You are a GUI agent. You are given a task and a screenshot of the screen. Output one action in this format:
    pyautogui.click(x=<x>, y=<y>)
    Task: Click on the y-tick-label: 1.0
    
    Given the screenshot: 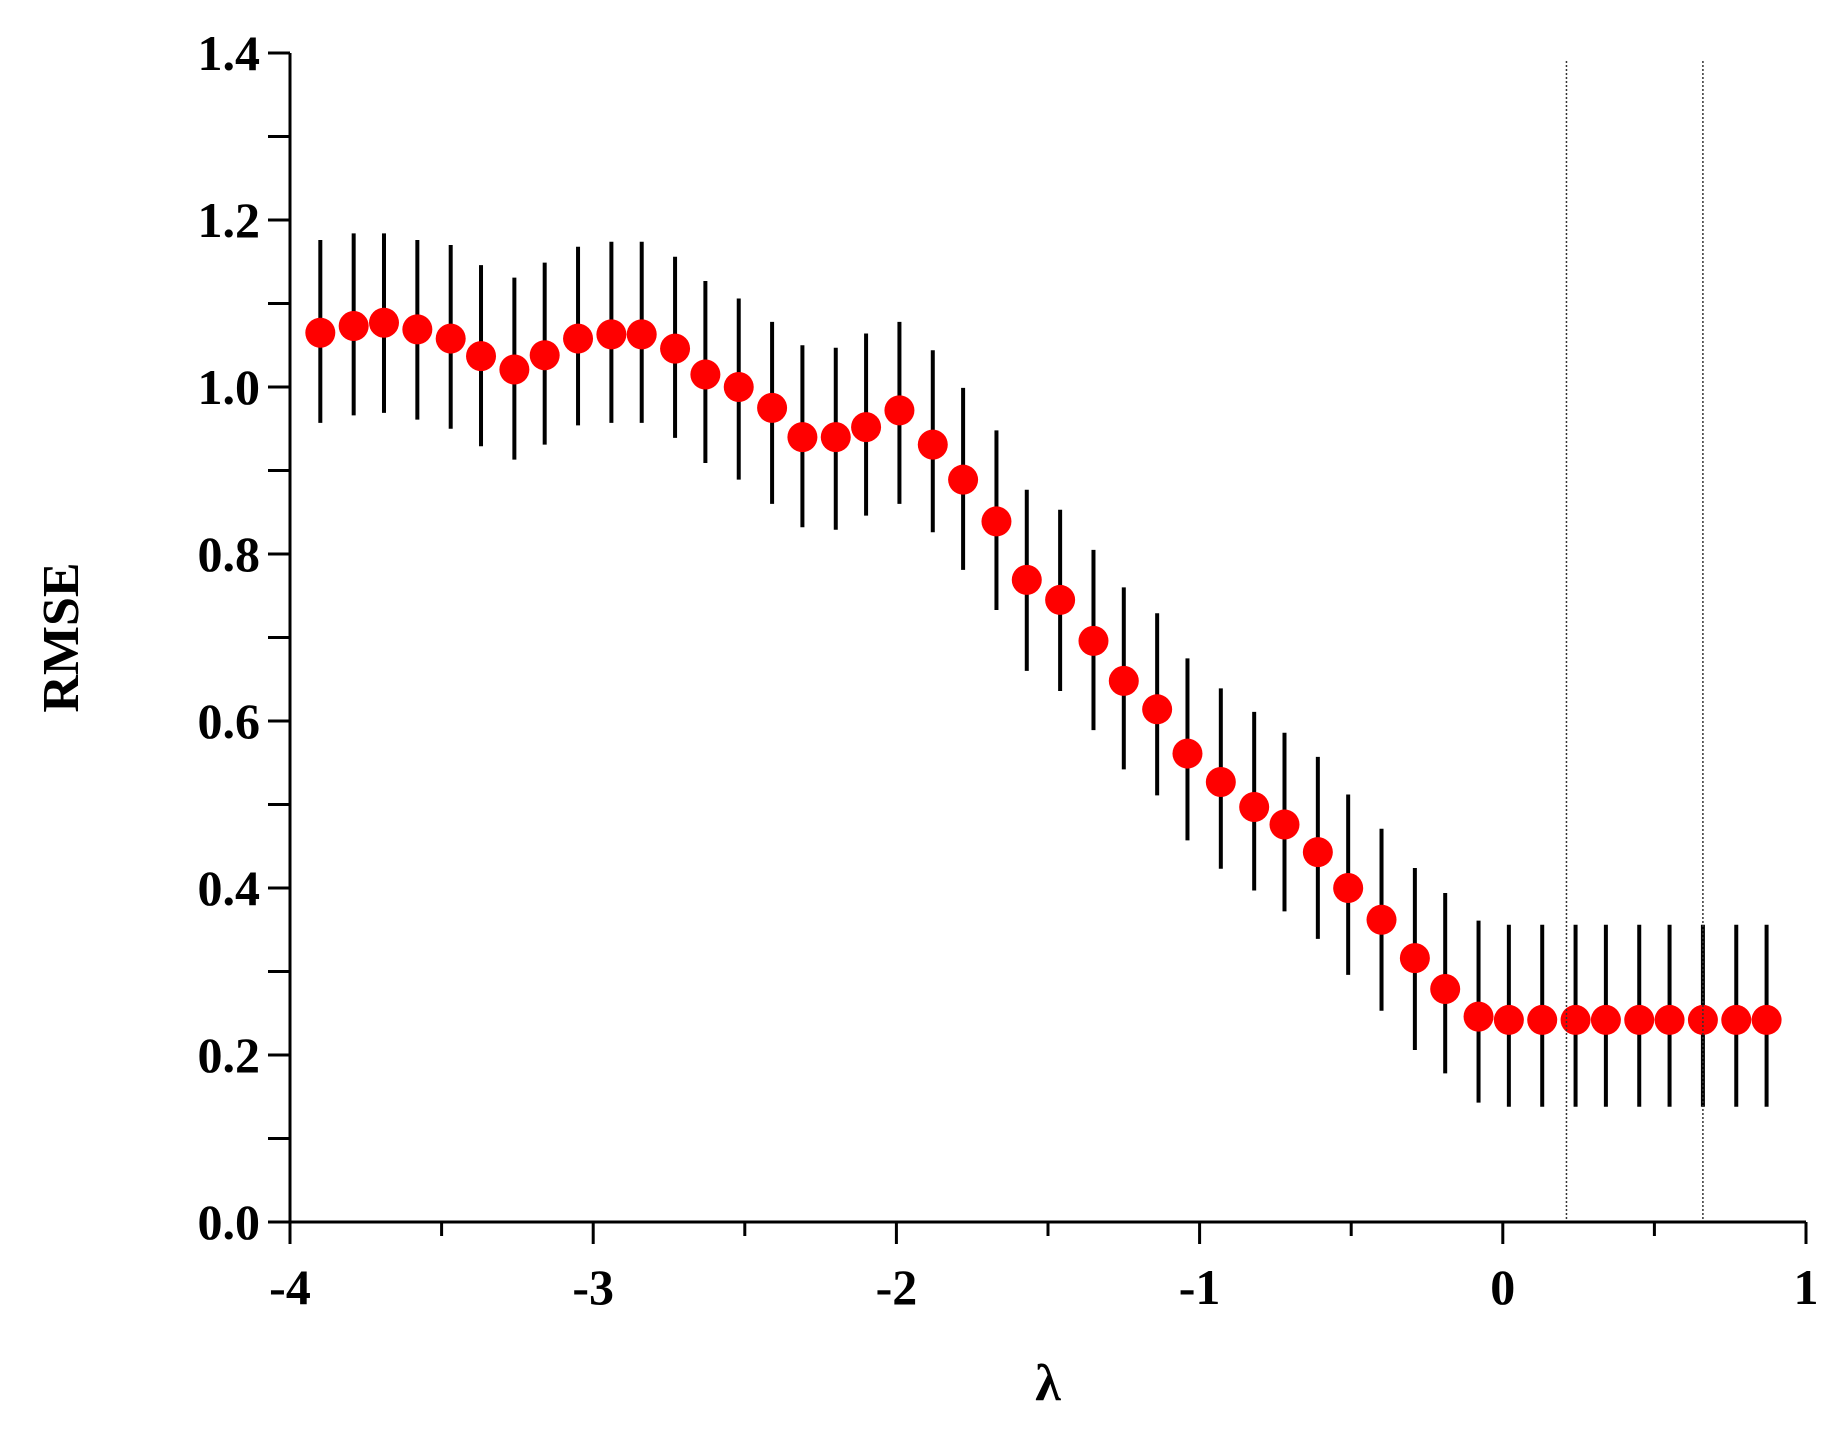 What is the action you would take?
    pyautogui.click(x=229, y=387)
    